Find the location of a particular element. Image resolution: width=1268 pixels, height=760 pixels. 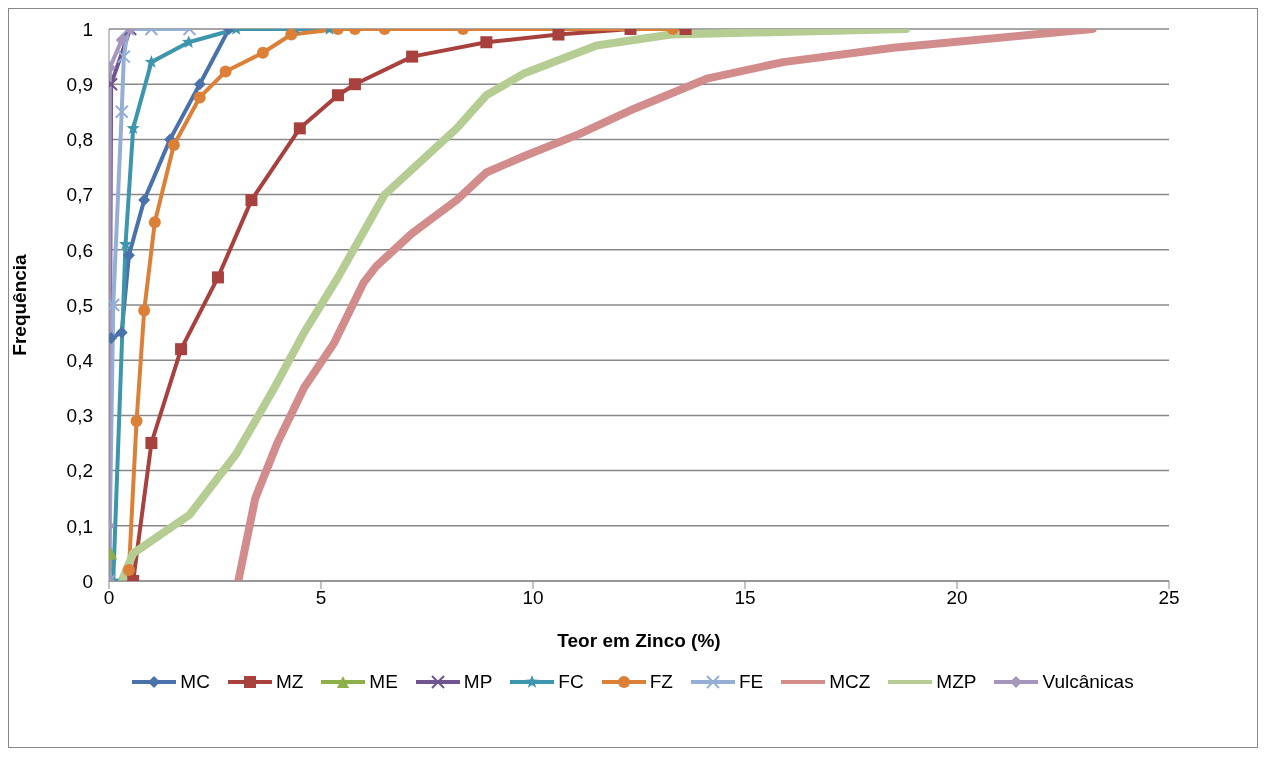

legend-label: Vulcânicas is located at coordinates (1088, 682).